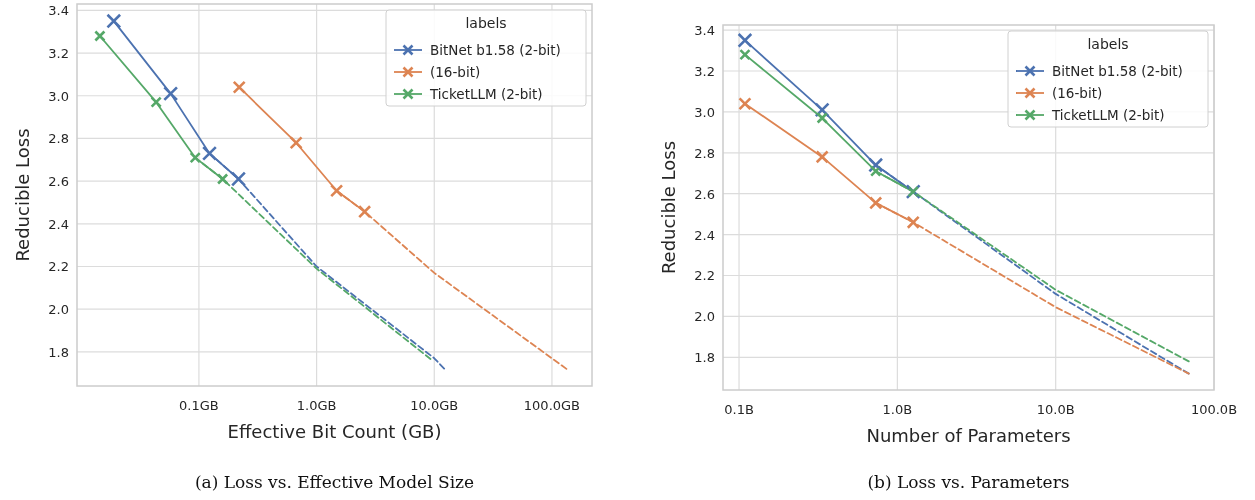 This screenshot has width=1255, height=500. Describe the element at coordinates (334, 431) in the screenshot. I see `x-axis-title: Effective Bit Count (GB)` at that location.